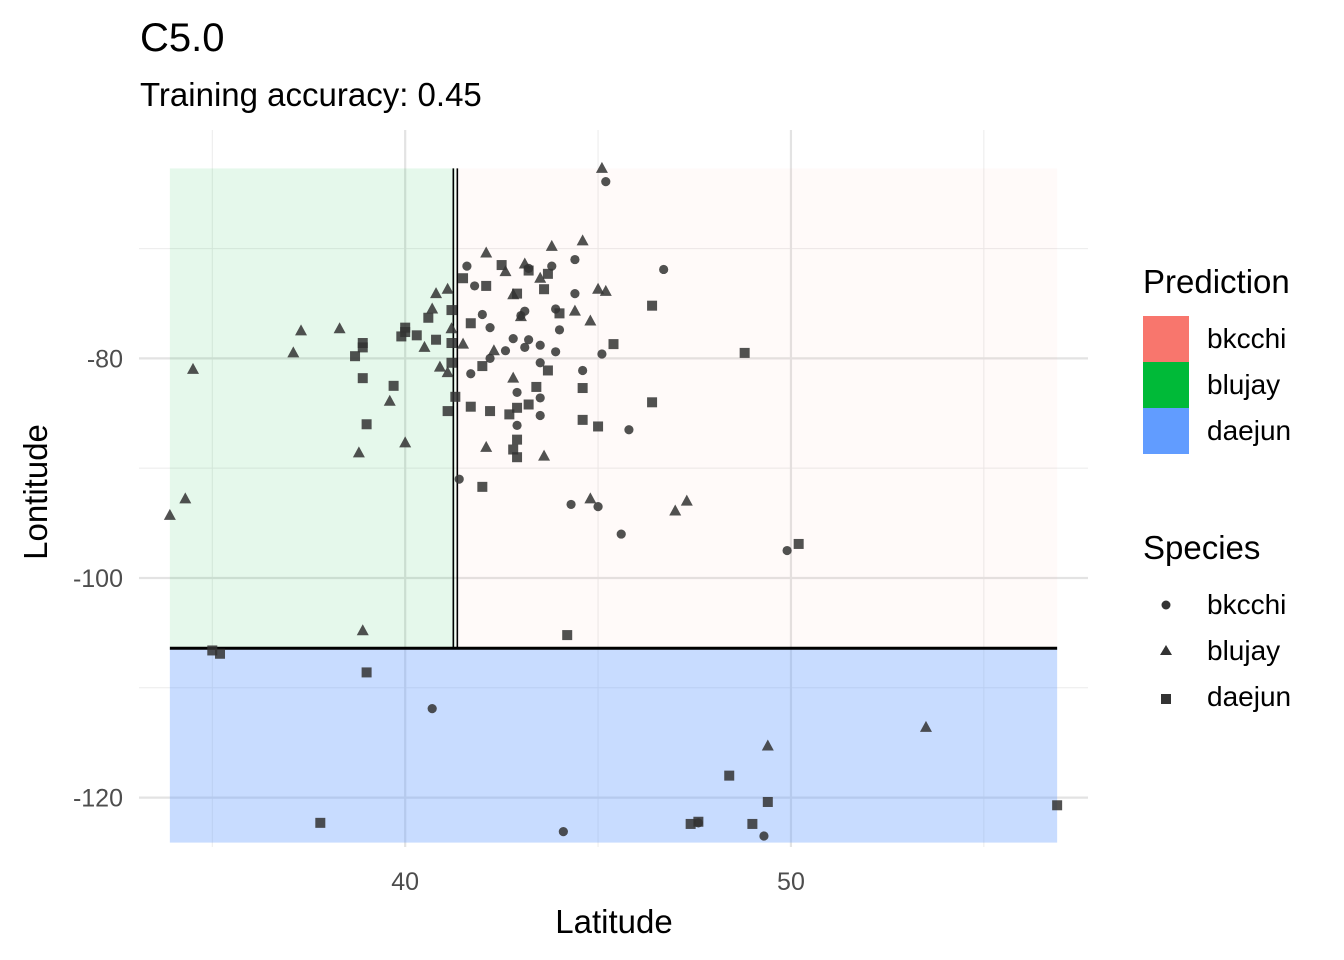 The image size is (1344, 960). What do you see at coordinates (311, 94) in the screenshot?
I see `chart-subtitle: Training accuracy: 0.45` at bounding box center [311, 94].